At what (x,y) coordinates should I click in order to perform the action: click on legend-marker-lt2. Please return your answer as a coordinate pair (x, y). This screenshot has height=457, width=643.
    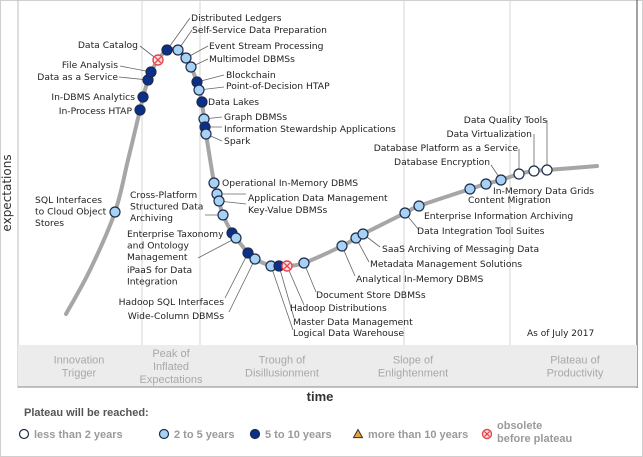
    Looking at the image, I should click on (24, 434).